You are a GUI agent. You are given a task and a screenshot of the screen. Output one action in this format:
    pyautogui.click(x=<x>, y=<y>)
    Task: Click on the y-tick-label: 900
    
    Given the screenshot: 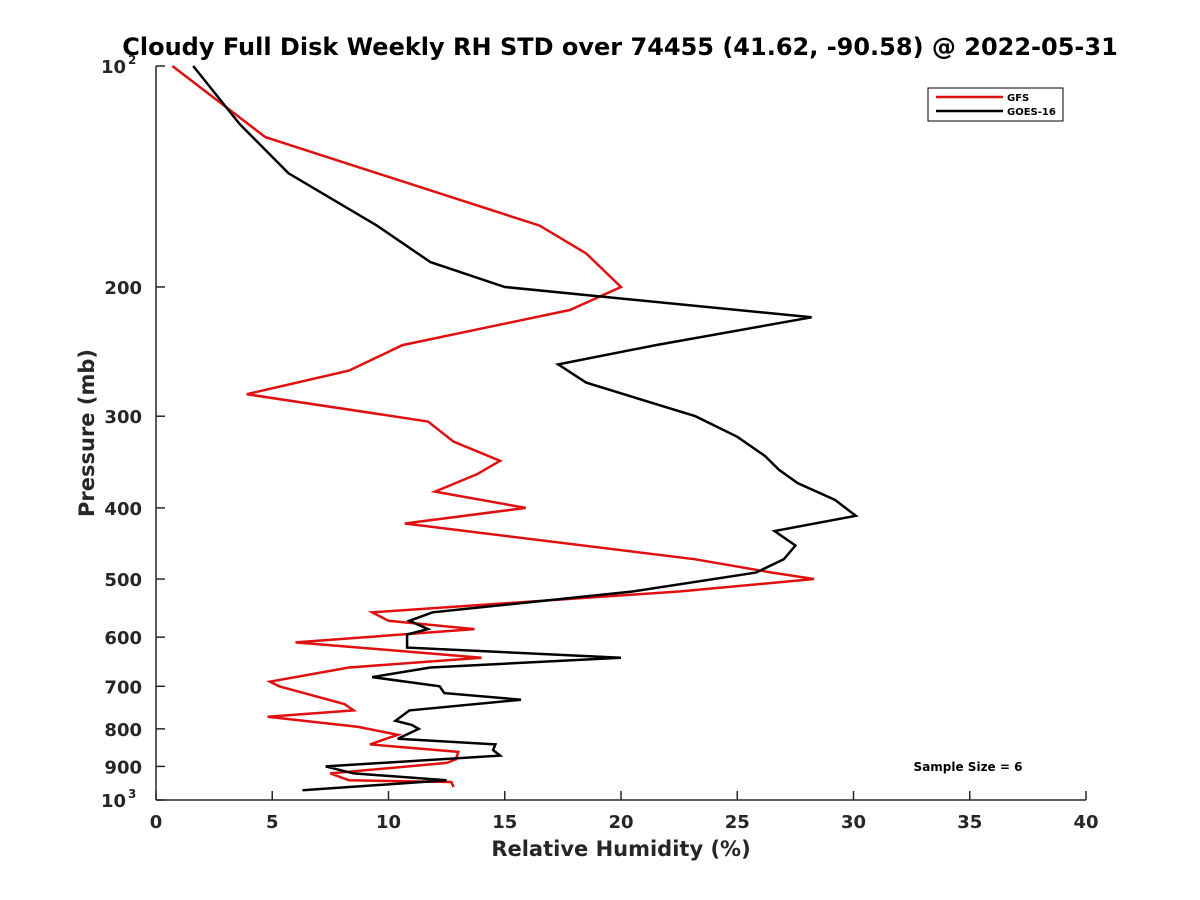 What is the action you would take?
    pyautogui.click(x=123, y=767)
    